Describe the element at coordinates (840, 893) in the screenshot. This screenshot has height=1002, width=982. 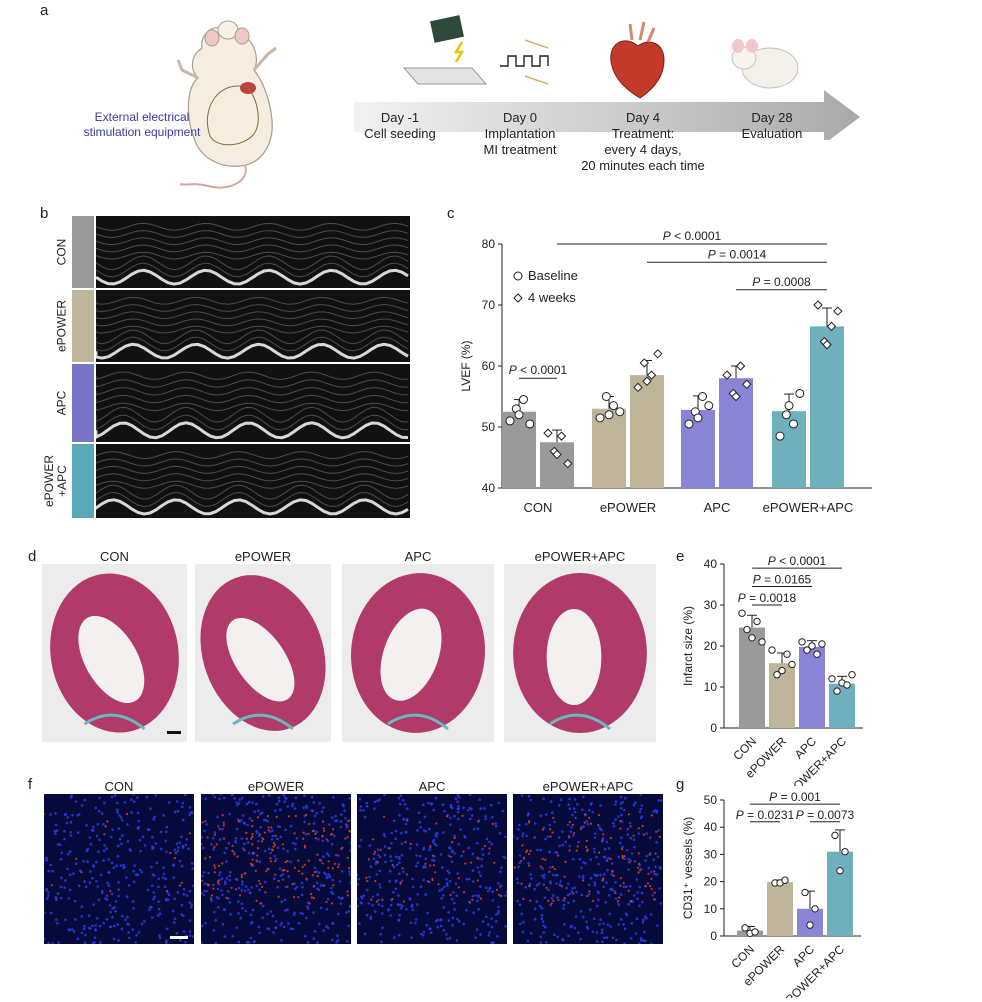
I see `bar` at that location.